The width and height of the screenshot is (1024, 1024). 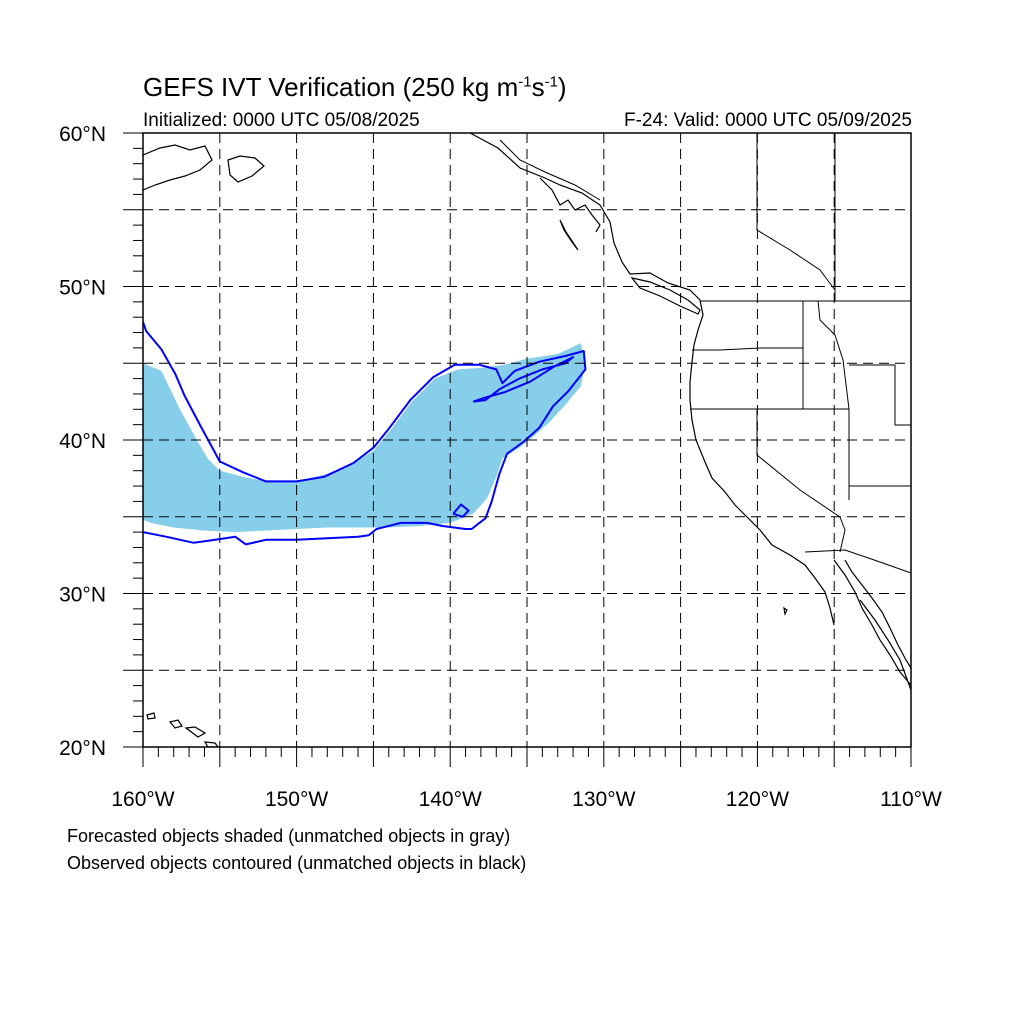 What do you see at coordinates (82, 748) in the screenshot?
I see `lat-tick-label: 20°N` at bounding box center [82, 748].